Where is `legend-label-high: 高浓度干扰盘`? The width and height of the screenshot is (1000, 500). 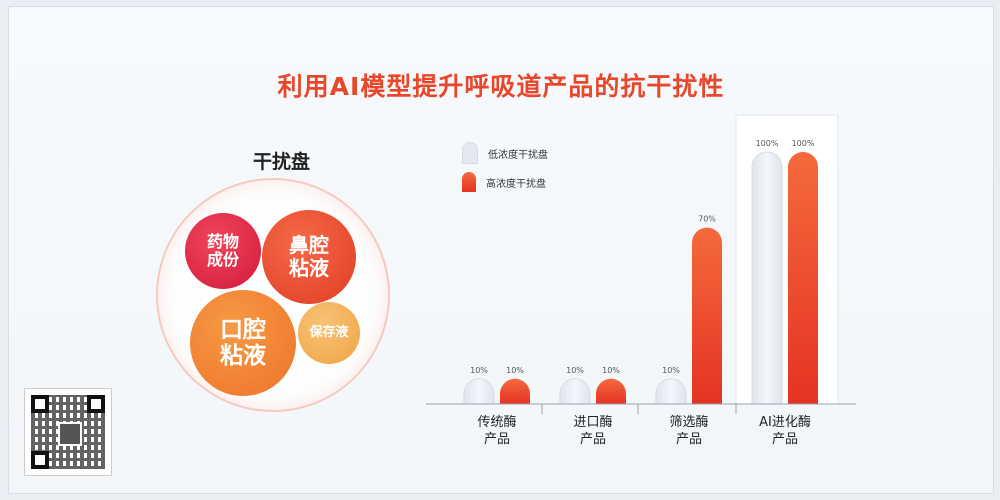
legend-label-high: 高浓度干扰盘 is located at coordinates (516, 184).